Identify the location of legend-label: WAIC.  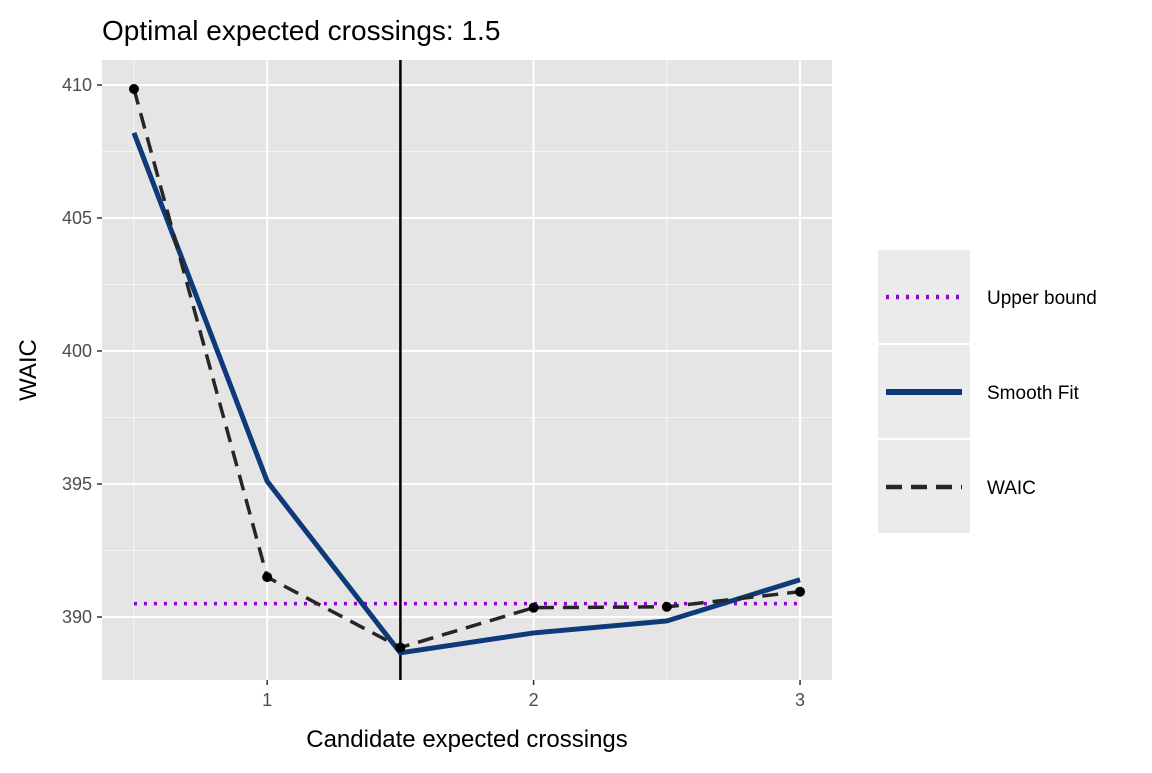
(1011, 488).